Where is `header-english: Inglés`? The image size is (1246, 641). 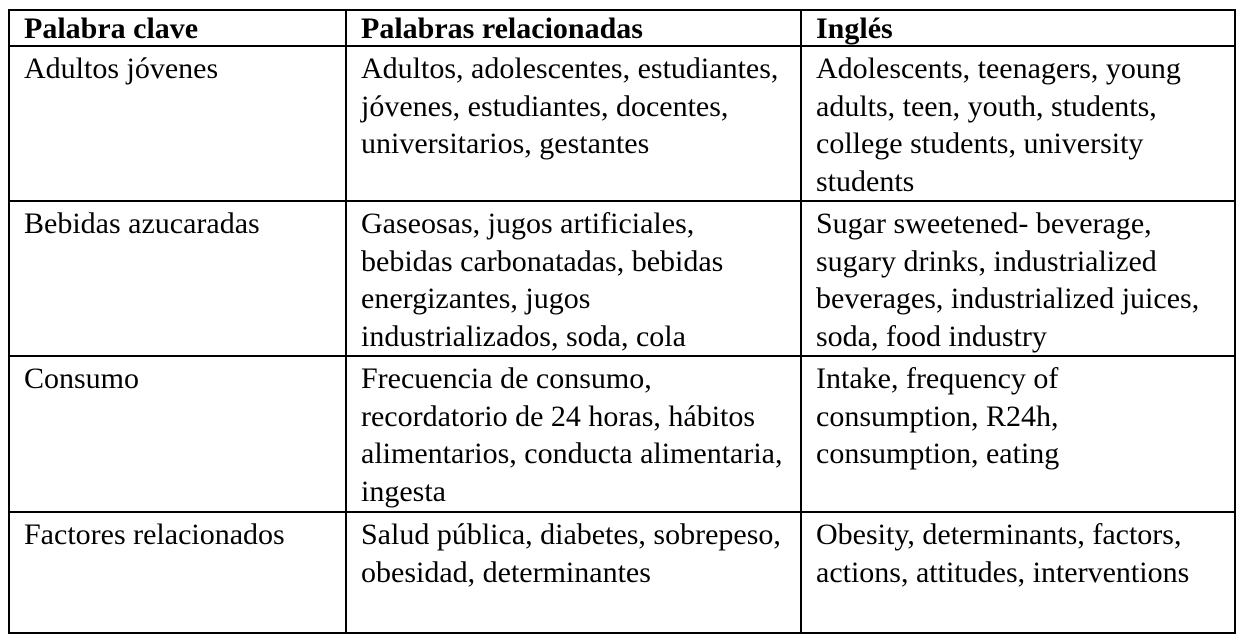
header-english: Inglés is located at coordinates (1018, 28).